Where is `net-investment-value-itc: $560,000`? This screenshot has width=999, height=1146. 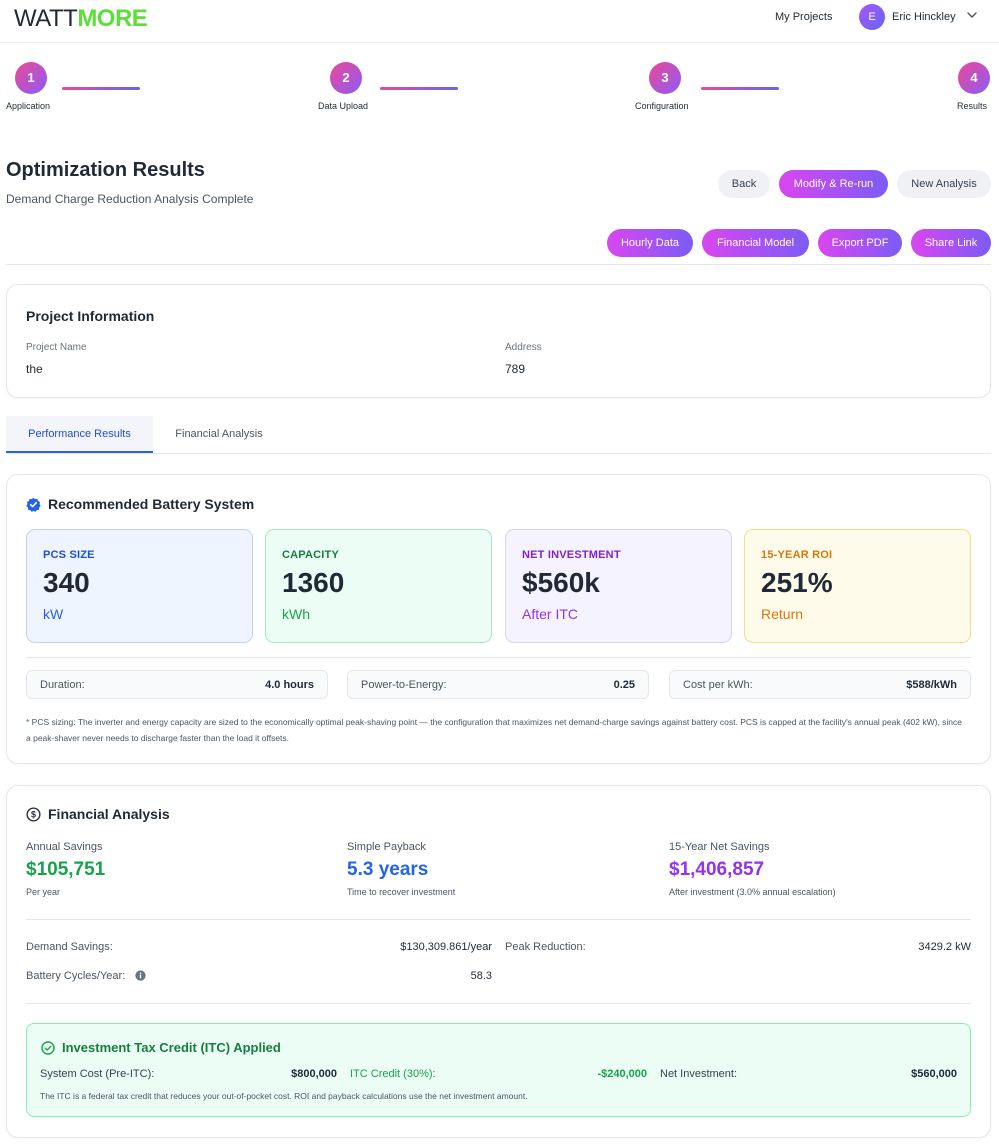 net-investment-value-itc: $560,000 is located at coordinates (934, 1074).